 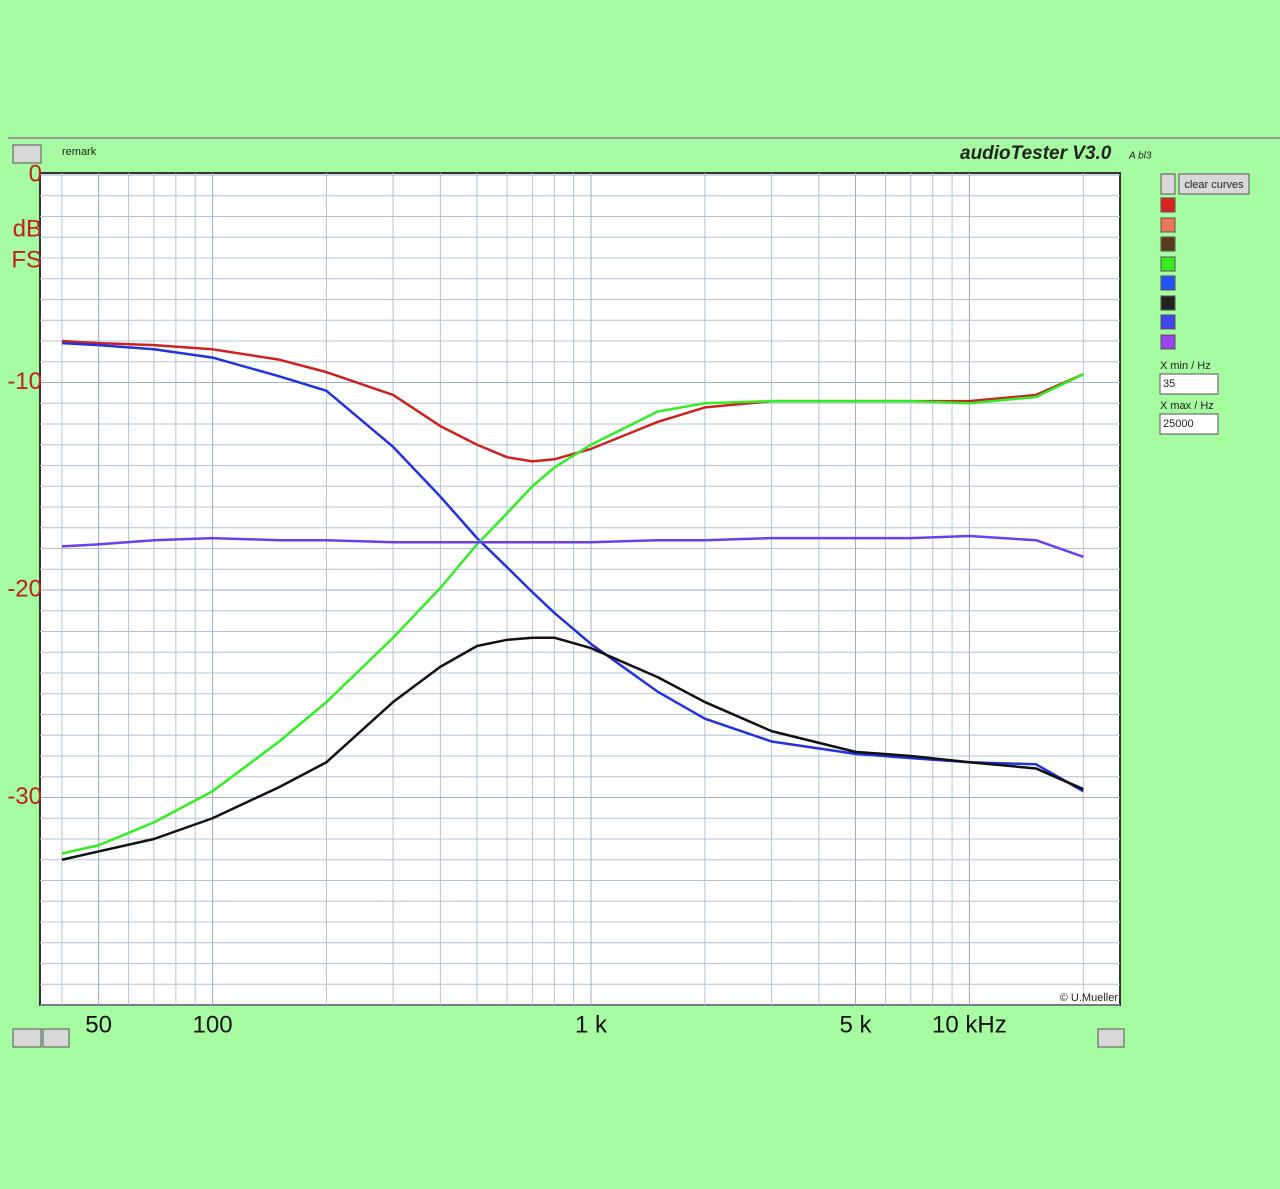 I want to click on x-tick-label: 10 kHz, so click(x=969, y=1024).